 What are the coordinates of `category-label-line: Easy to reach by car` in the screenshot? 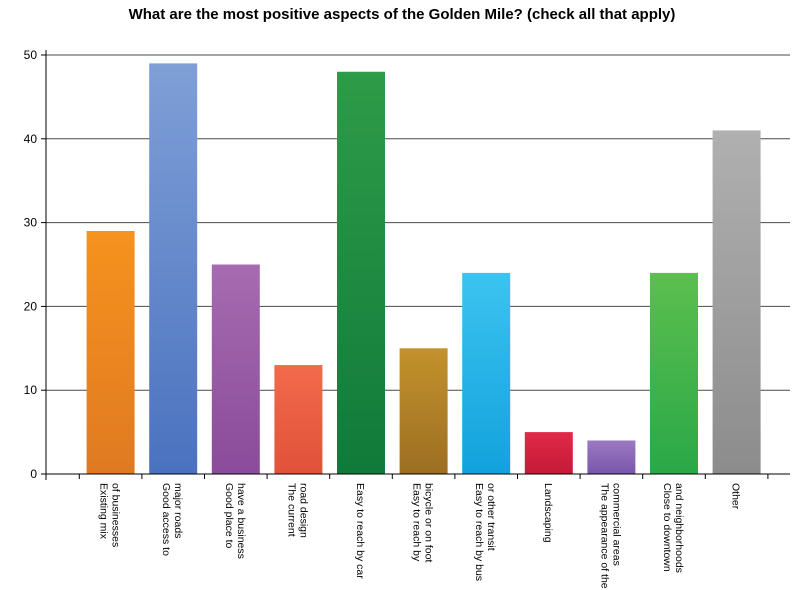 It's located at (360, 531).